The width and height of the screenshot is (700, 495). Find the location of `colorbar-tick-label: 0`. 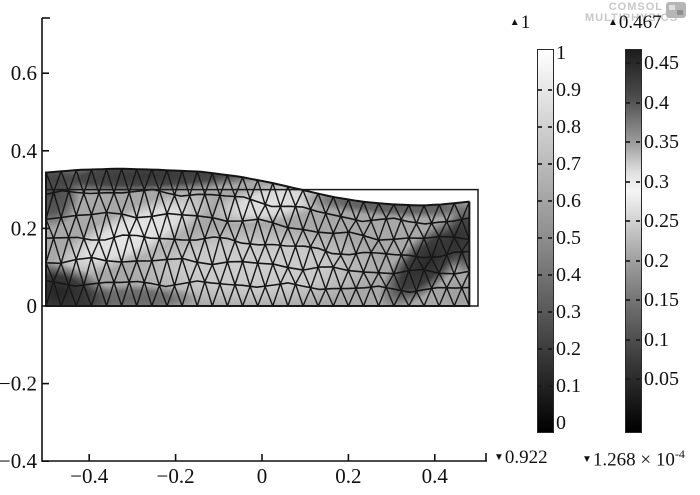

colorbar-tick-label: 0 is located at coordinates (561, 423).